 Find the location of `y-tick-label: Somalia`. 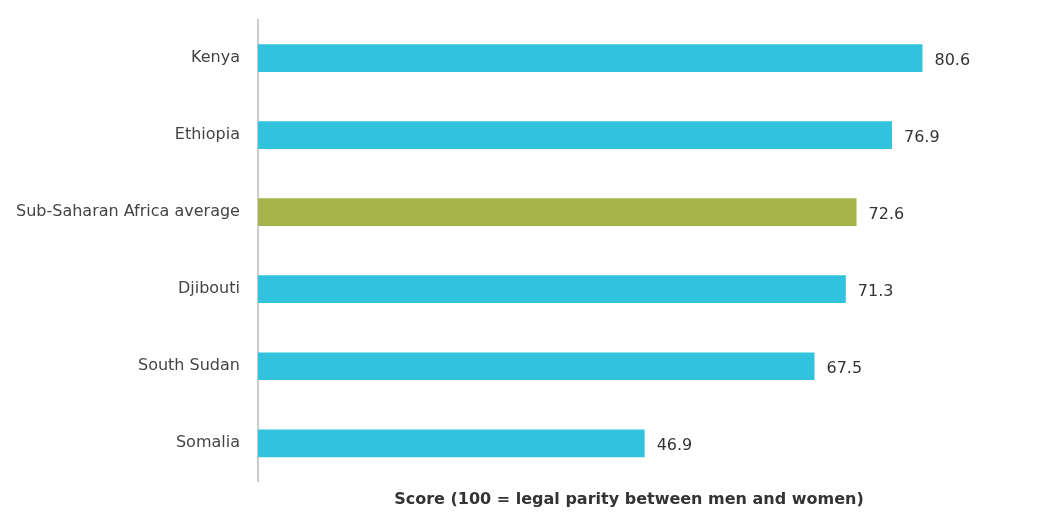

y-tick-label: Somalia is located at coordinates (207, 442).